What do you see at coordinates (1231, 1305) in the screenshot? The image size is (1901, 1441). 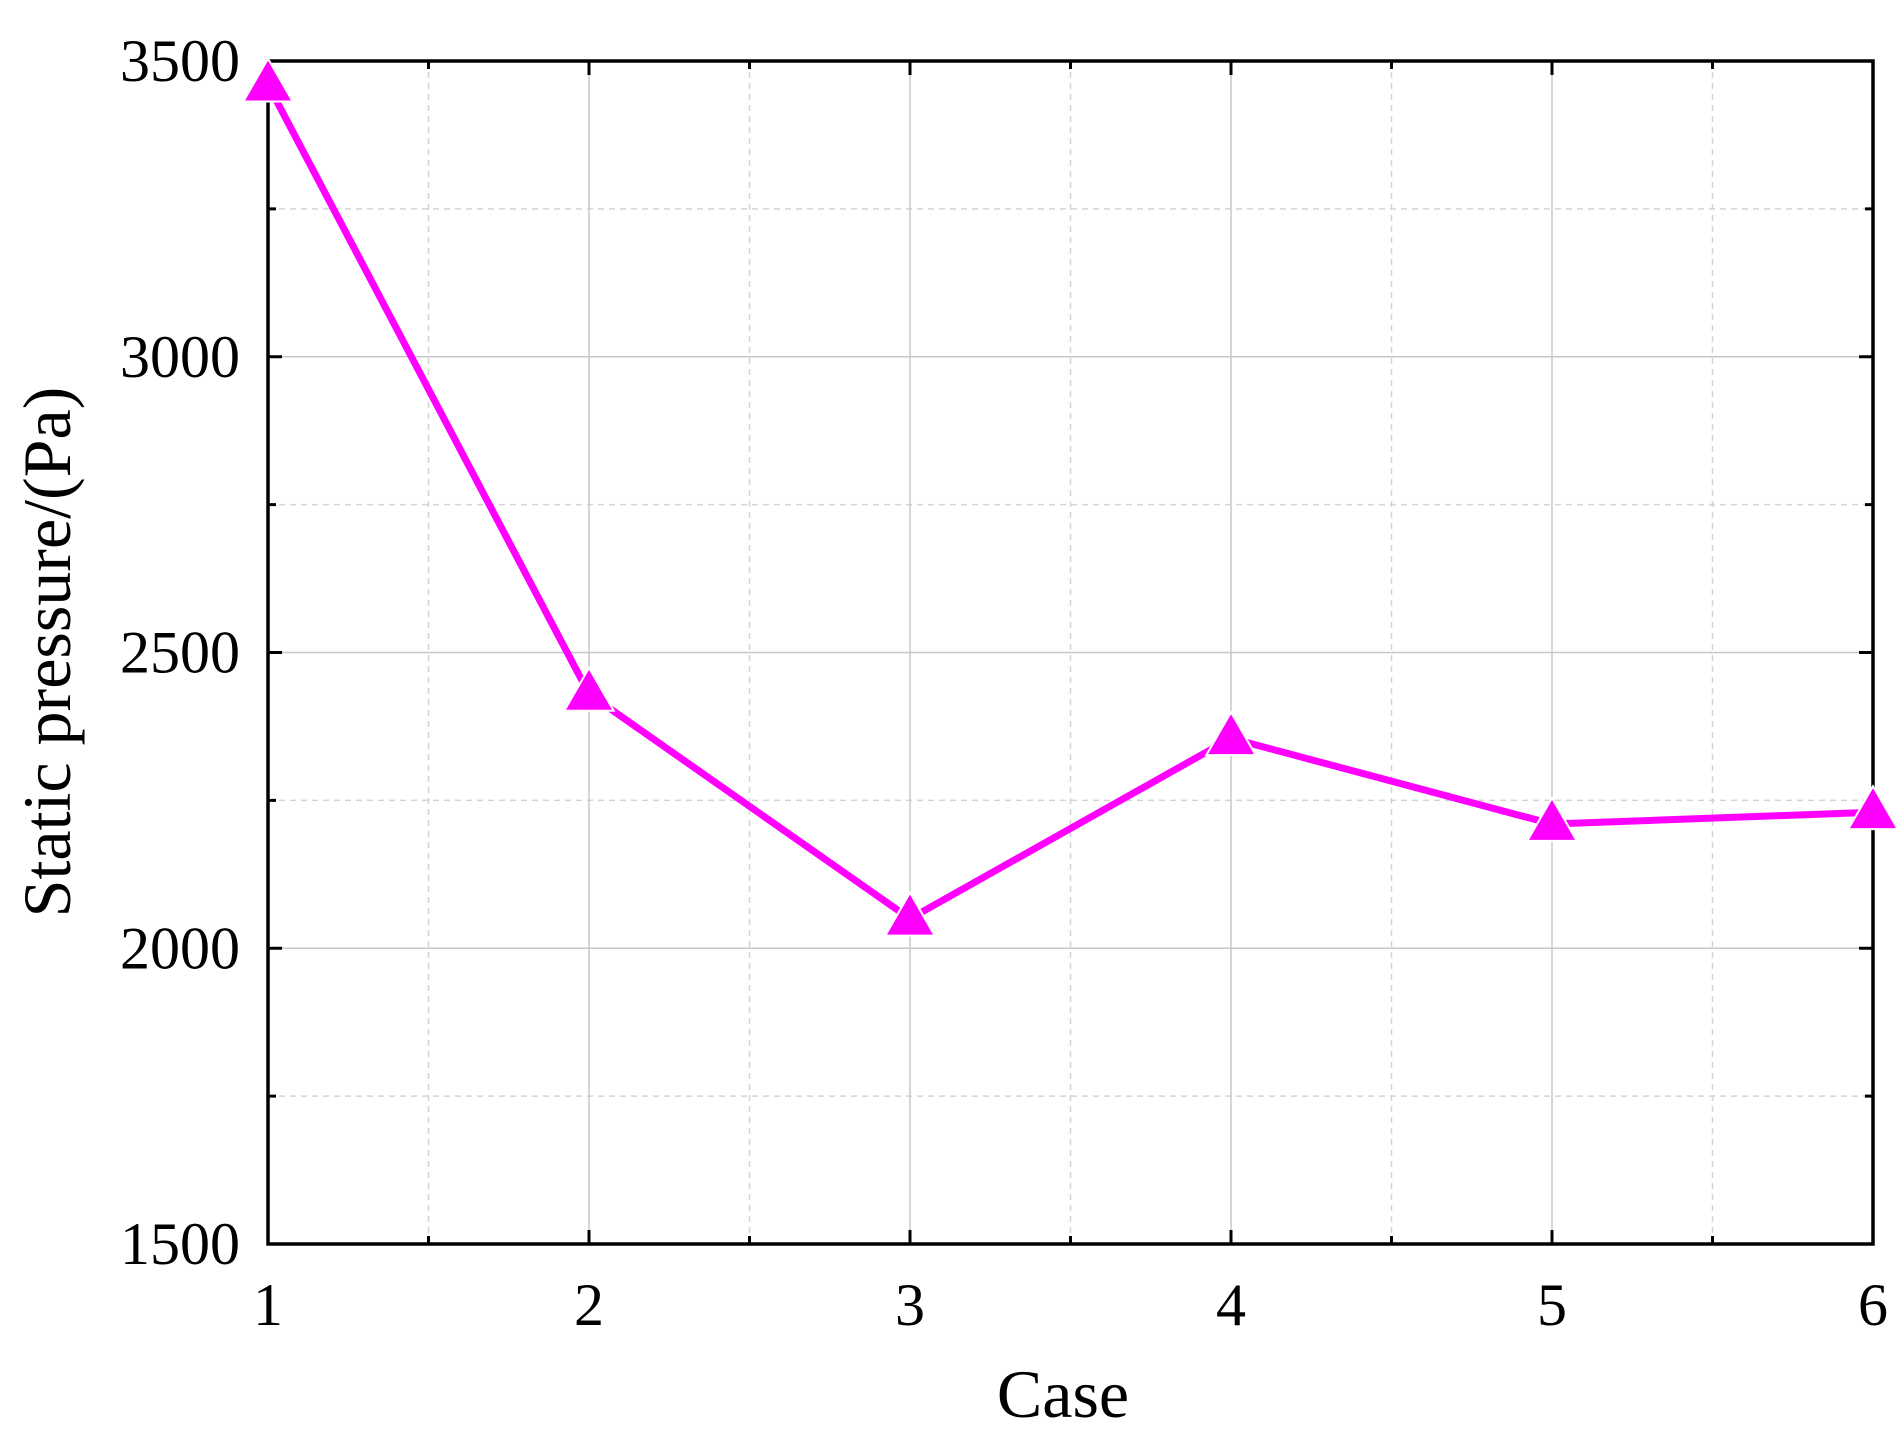 I see `x-tick-label: 4` at bounding box center [1231, 1305].